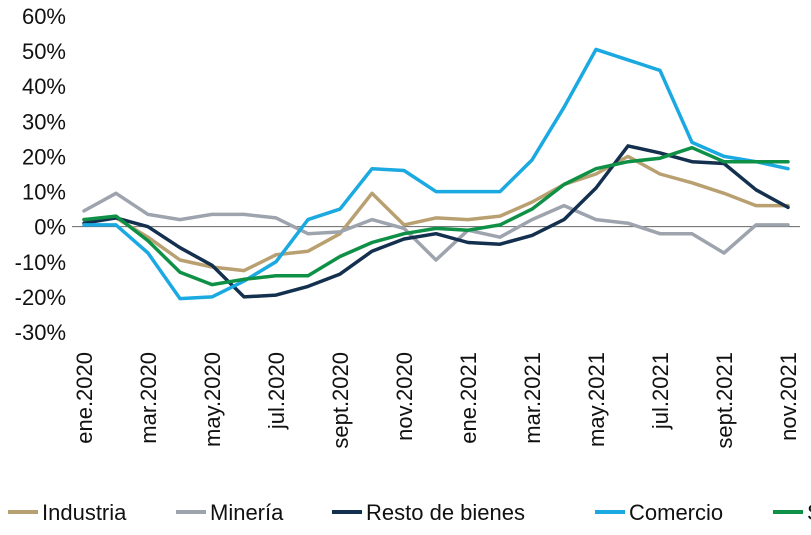  I want to click on y-tick-label: 40%, so click(44, 86).